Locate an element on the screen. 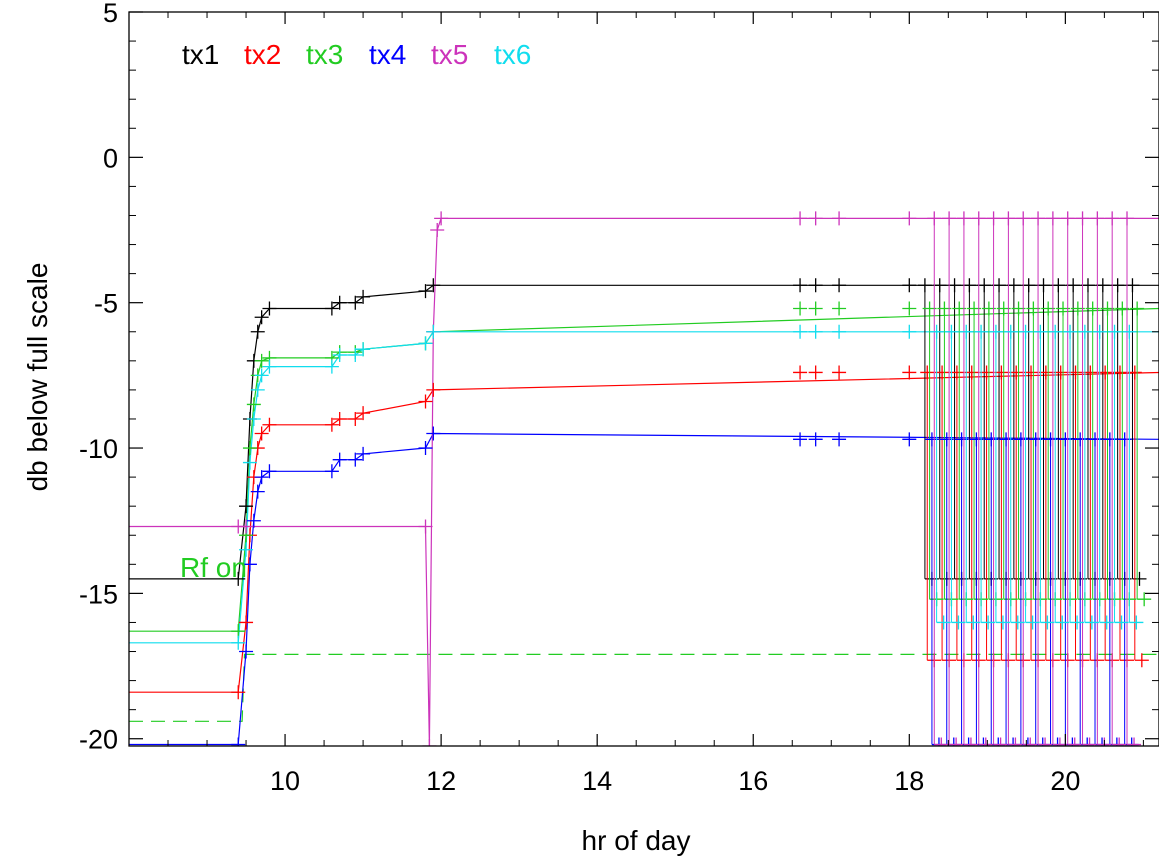 The width and height of the screenshot is (1159, 860). y-tick-label: -5 is located at coordinates (106, 304).